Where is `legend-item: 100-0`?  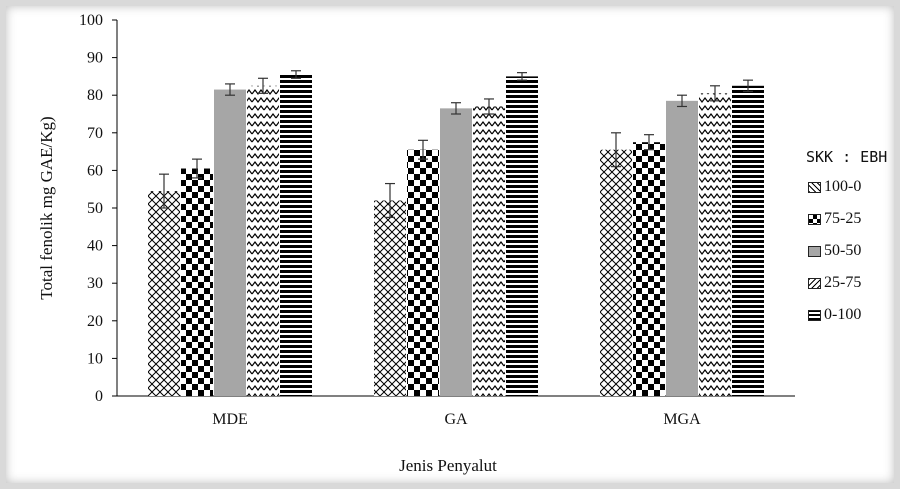
legend-item: 100-0 is located at coordinates (834, 187).